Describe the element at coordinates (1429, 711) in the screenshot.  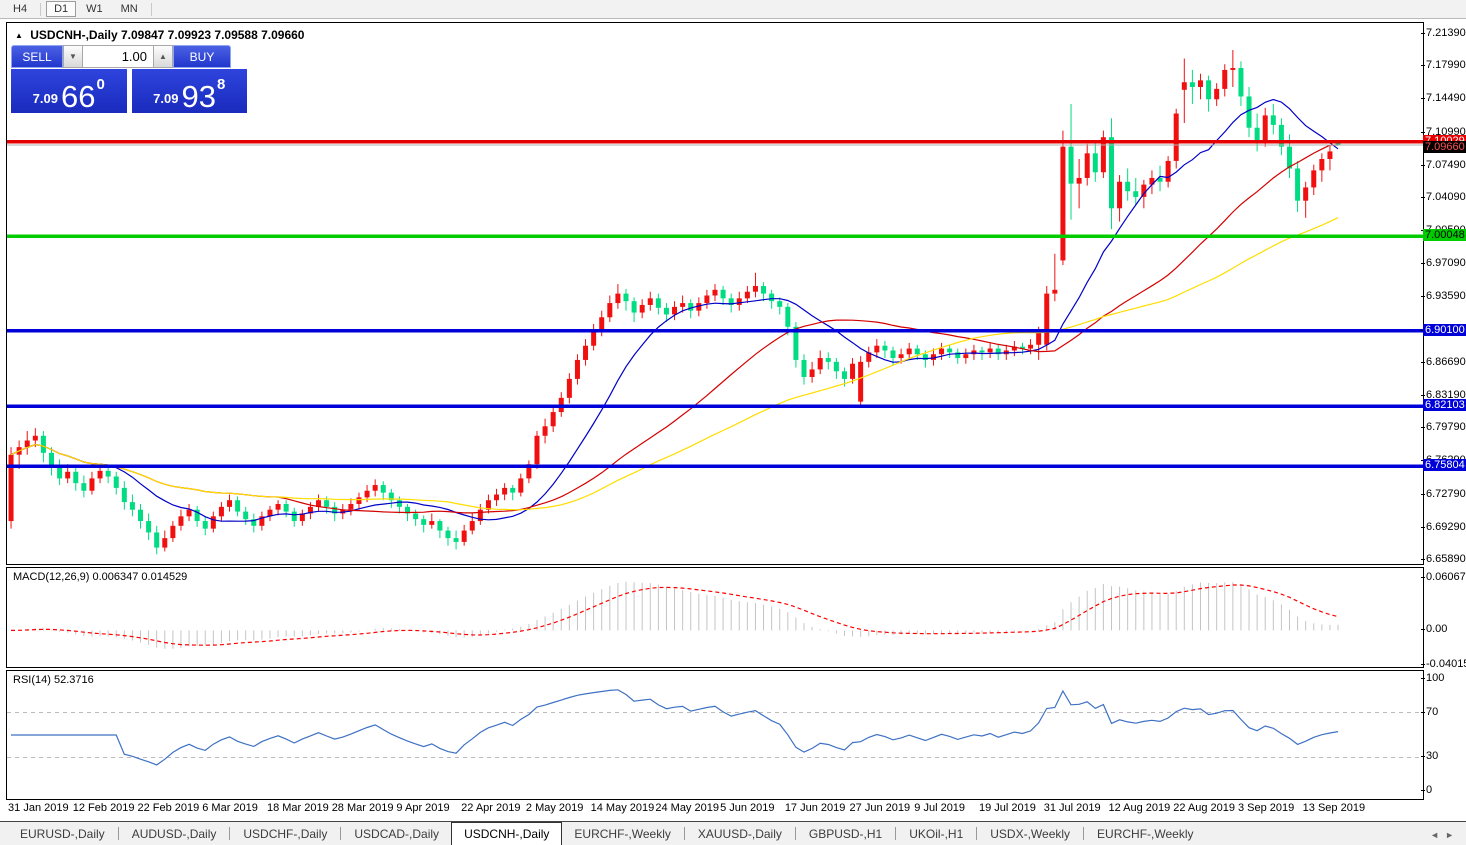
I see `rsi-tick-label: 70` at that location.